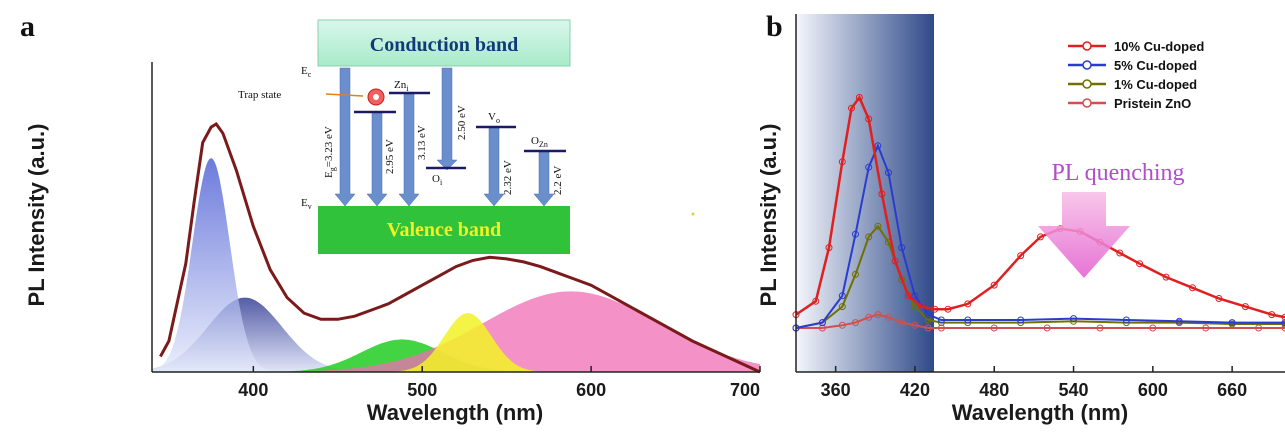 The image size is (1285, 436). What do you see at coordinates (539, 142) in the screenshot?
I see `ozn-label: OZn` at bounding box center [539, 142].